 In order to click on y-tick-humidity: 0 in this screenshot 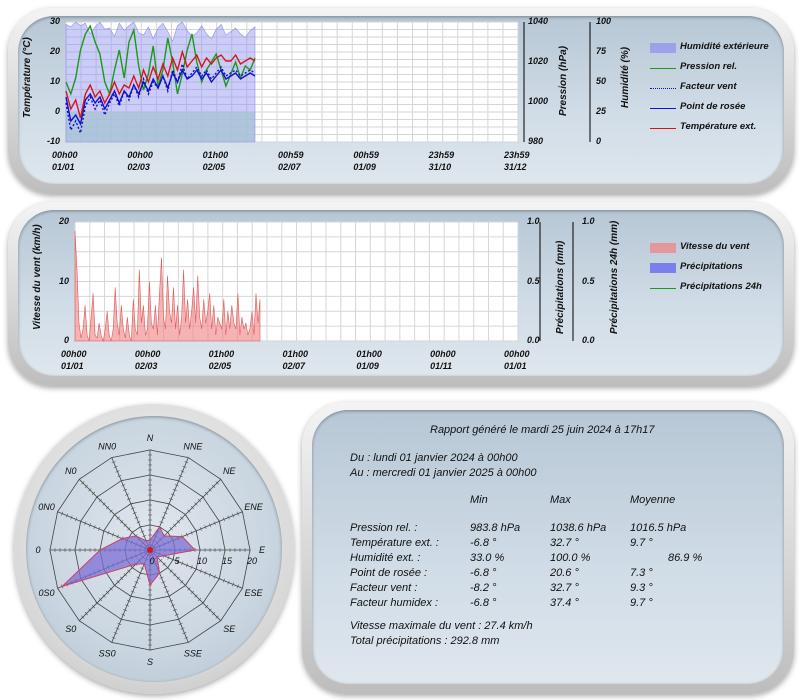, I will do `click(599, 141)`.